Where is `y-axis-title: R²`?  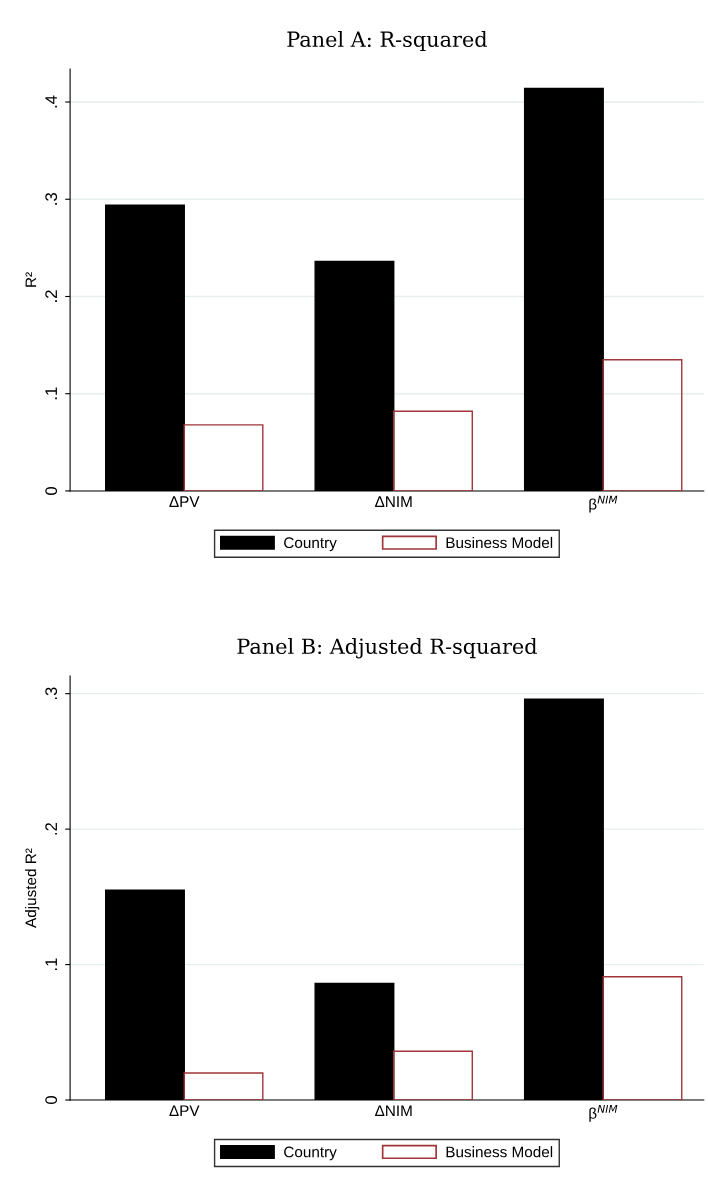
y-axis-title: R² is located at coordinates (31, 279).